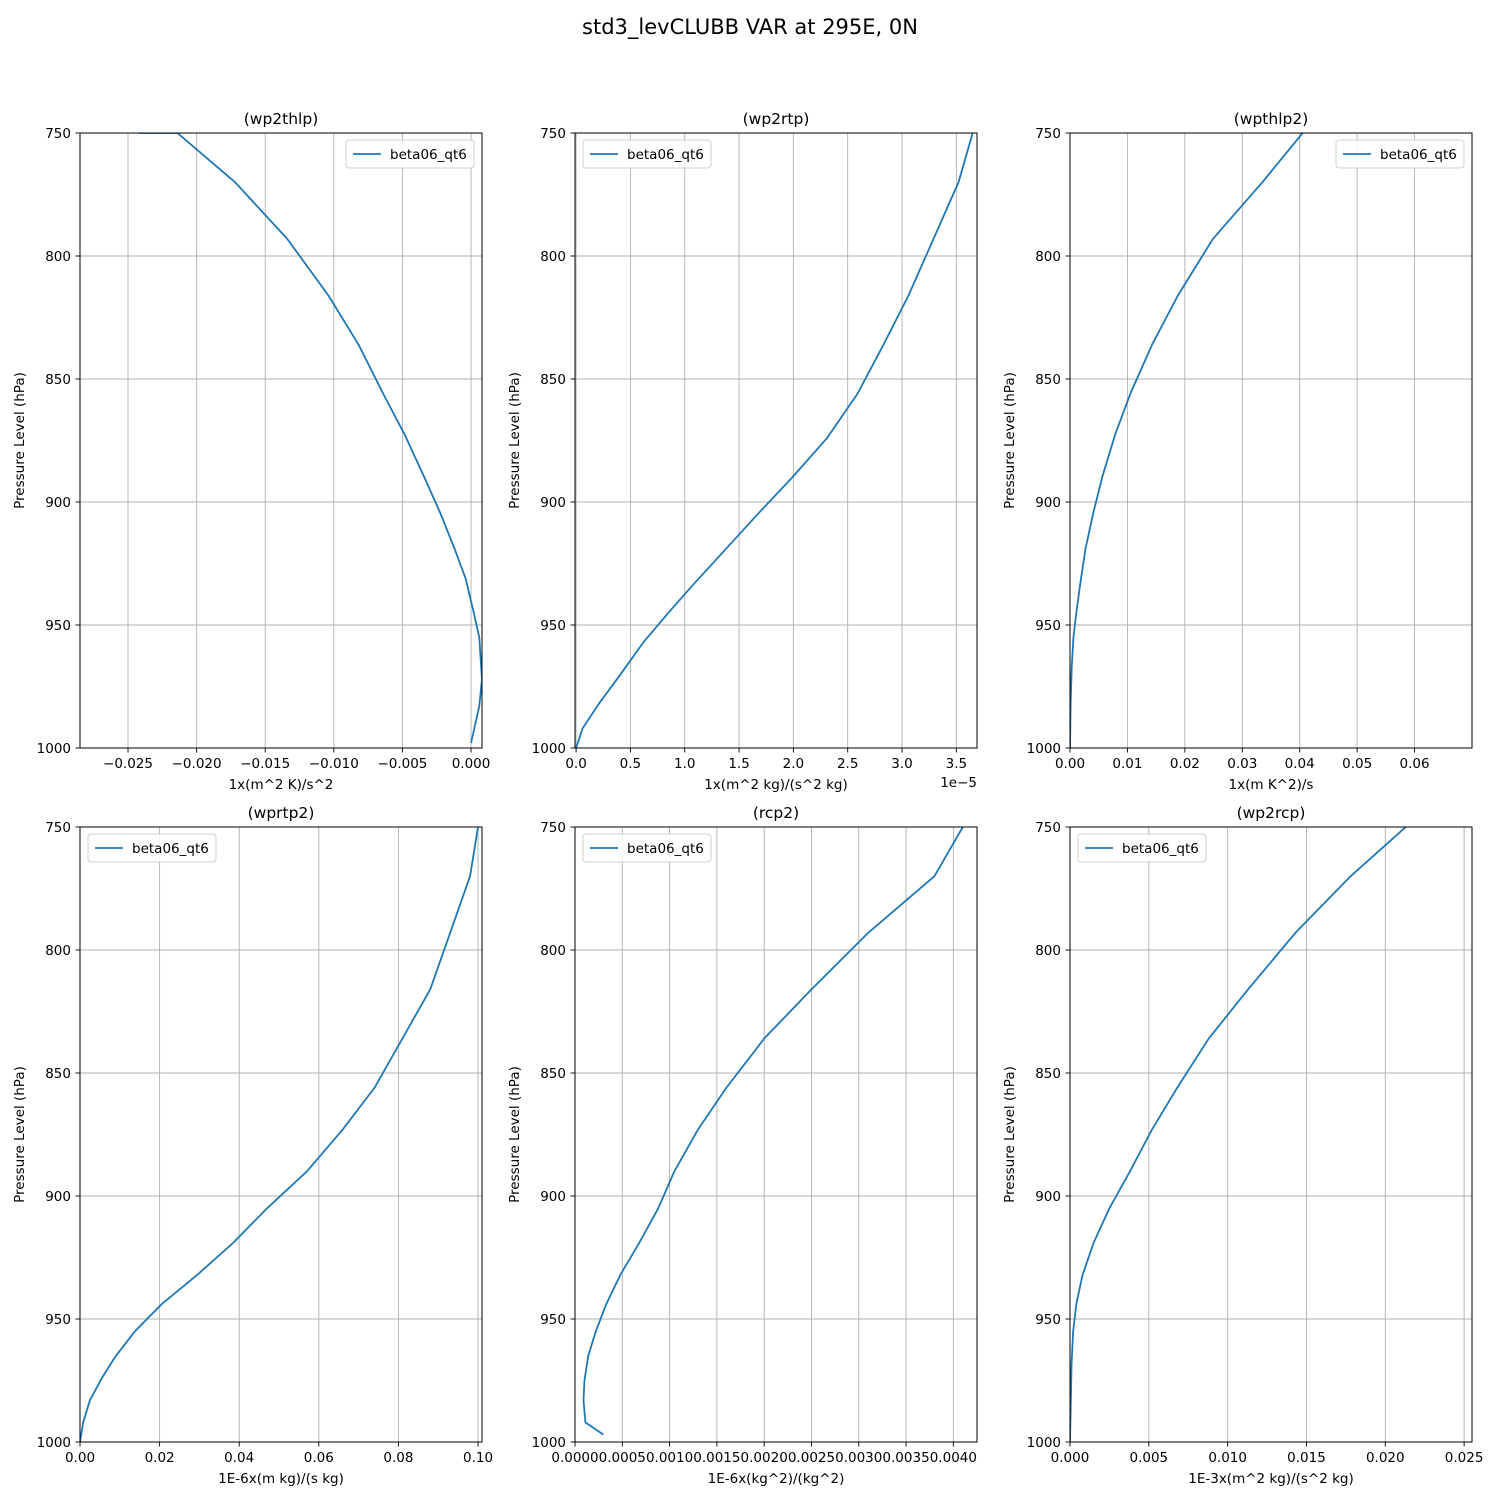 This screenshot has height=1500, width=1500. What do you see at coordinates (478, 1458) in the screenshot?
I see `x-tick-label: 0.10` at bounding box center [478, 1458].